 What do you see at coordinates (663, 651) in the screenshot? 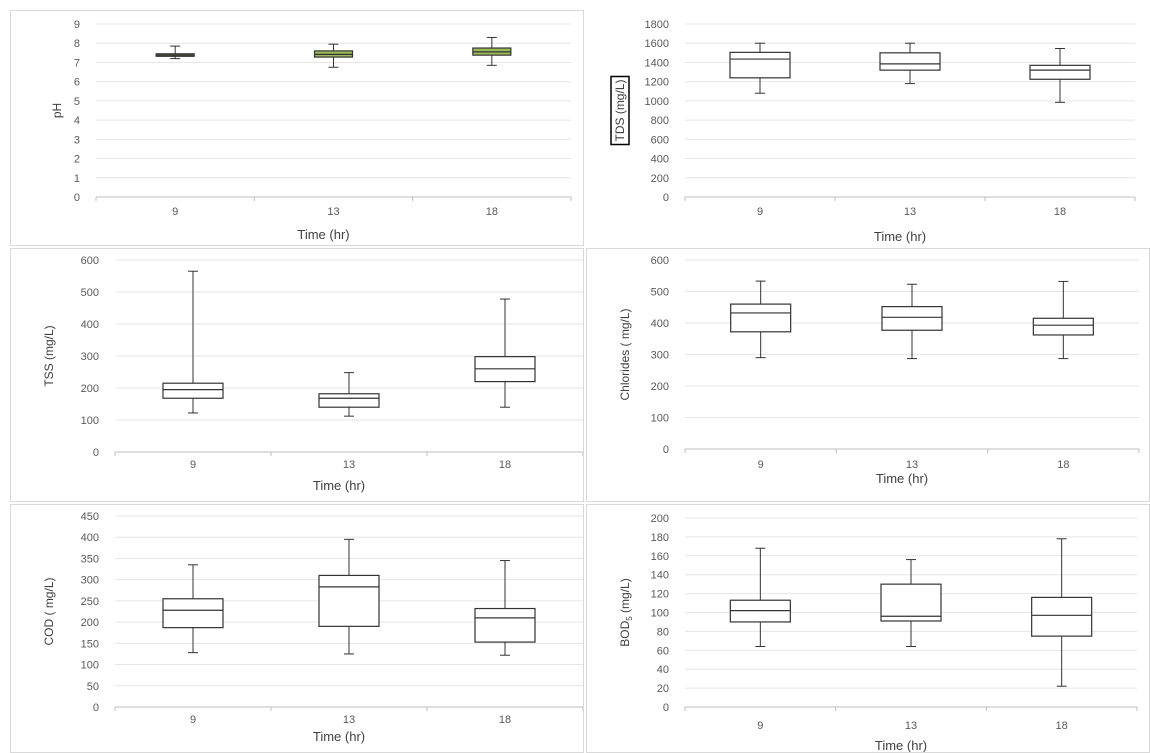
I see `y-tick-label: 60` at bounding box center [663, 651].